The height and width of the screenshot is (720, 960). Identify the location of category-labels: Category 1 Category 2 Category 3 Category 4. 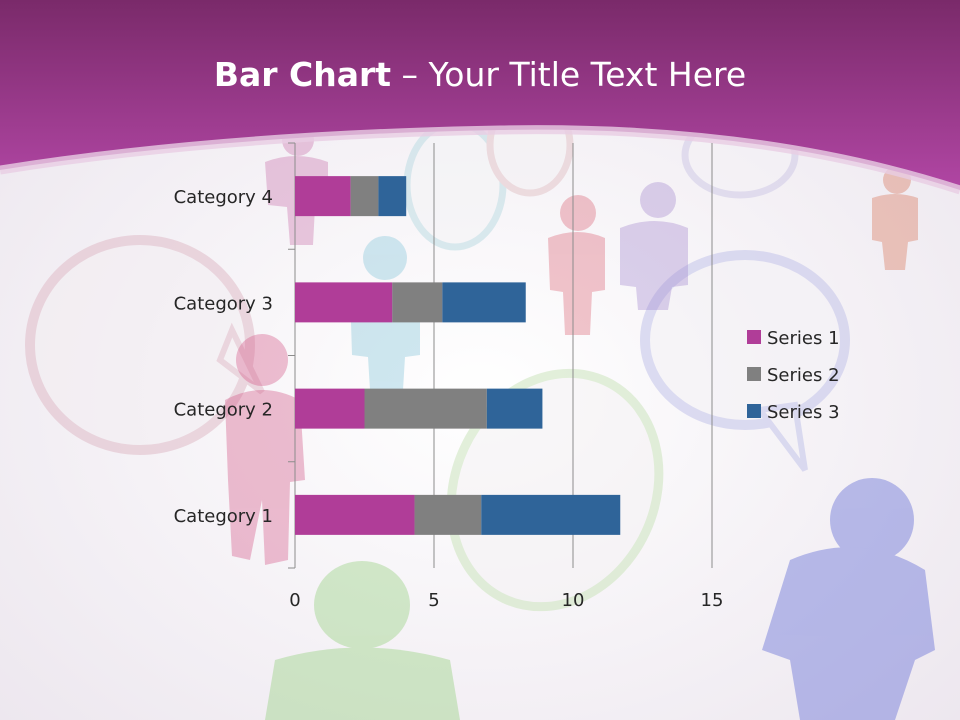
(223, 357).